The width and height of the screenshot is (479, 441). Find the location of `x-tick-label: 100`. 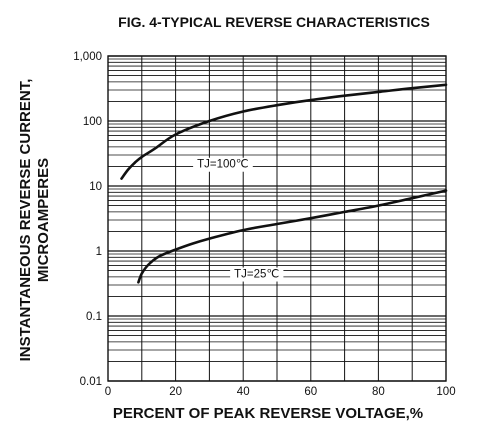

x-tick-label: 100 is located at coordinates (445, 392).